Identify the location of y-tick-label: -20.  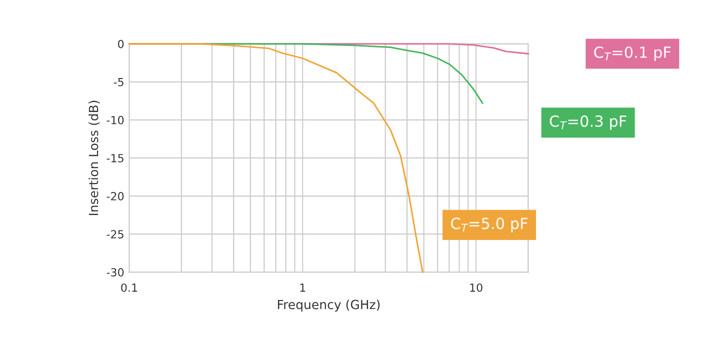
(115, 196).